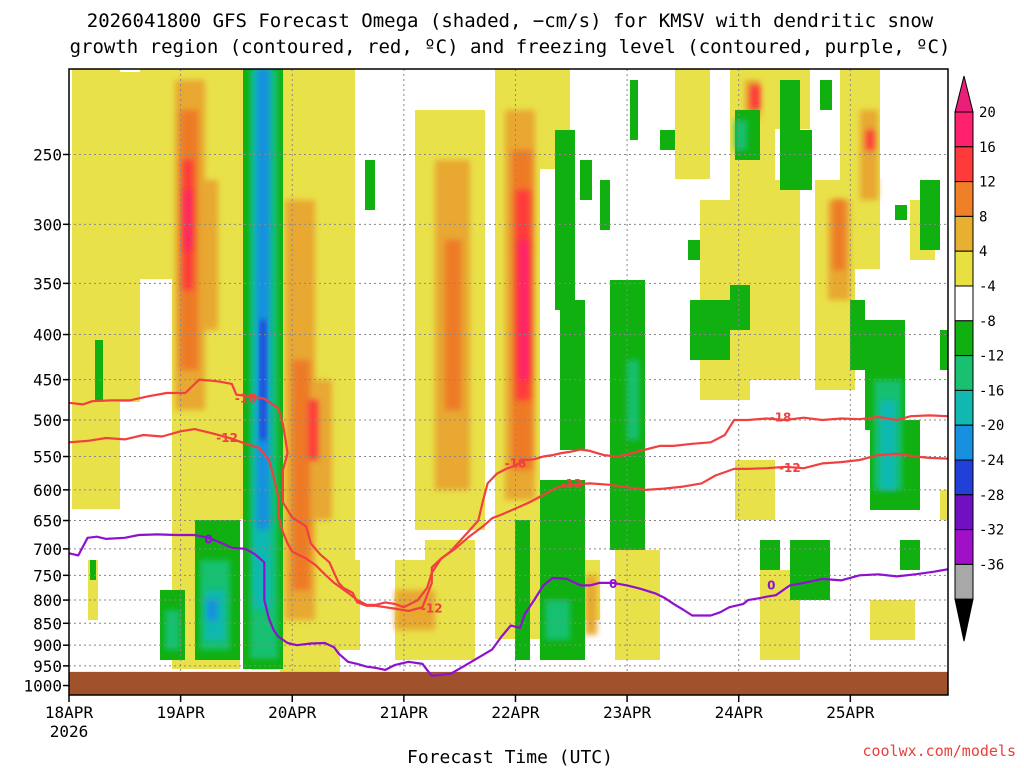  I want to click on colorbar-label: -20, so click(991, 426).